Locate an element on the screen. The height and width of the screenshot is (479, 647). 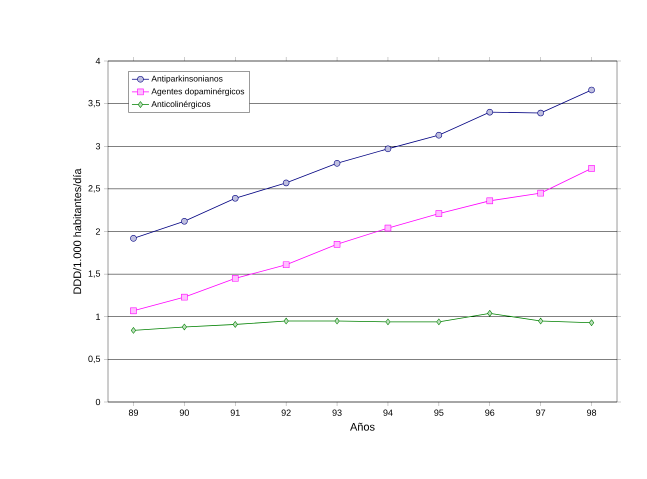
x-tick-label: 97 is located at coordinates (541, 413).